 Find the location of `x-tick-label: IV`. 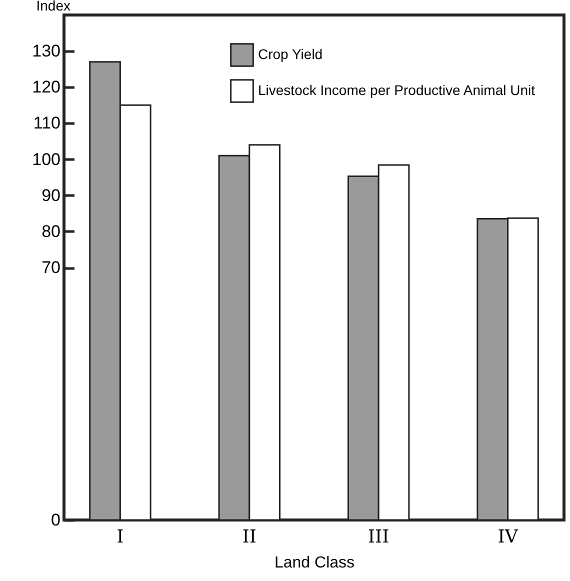

x-tick-label: IV is located at coordinates (508, 537).